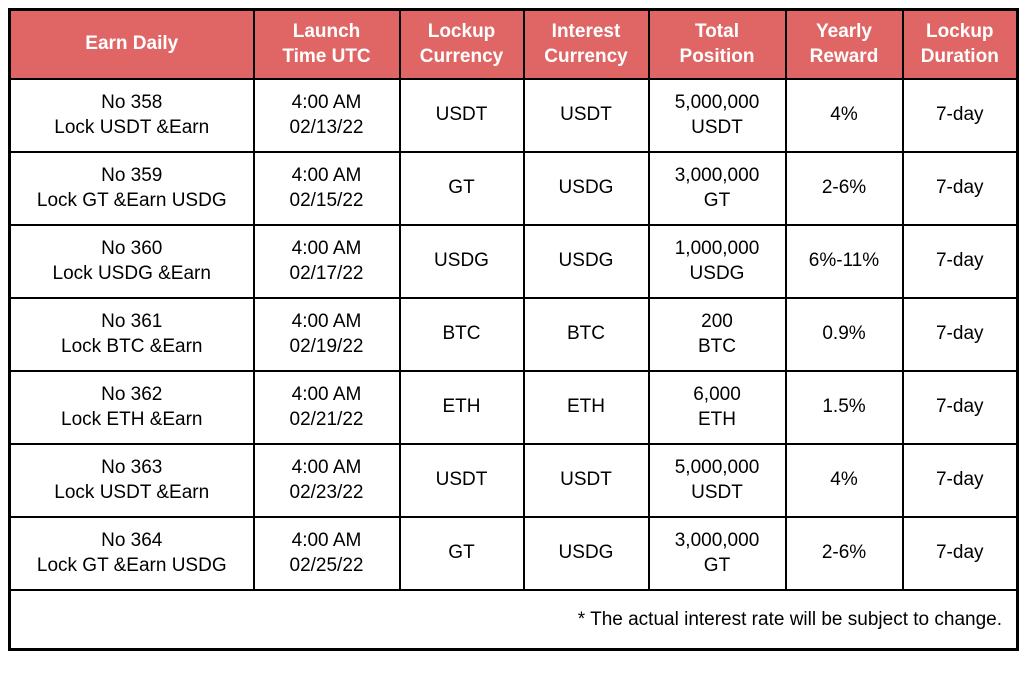  I want to click on cell-total-position: 200 BTC, so click(717, 334).